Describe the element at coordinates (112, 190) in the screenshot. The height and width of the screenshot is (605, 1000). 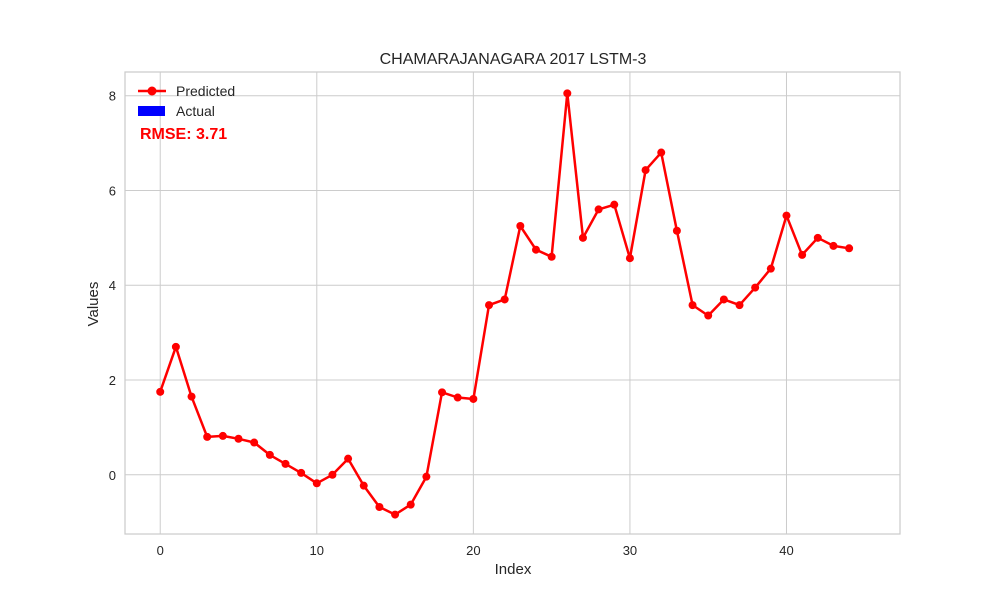
I see `y-tick-label: 6` at that location.